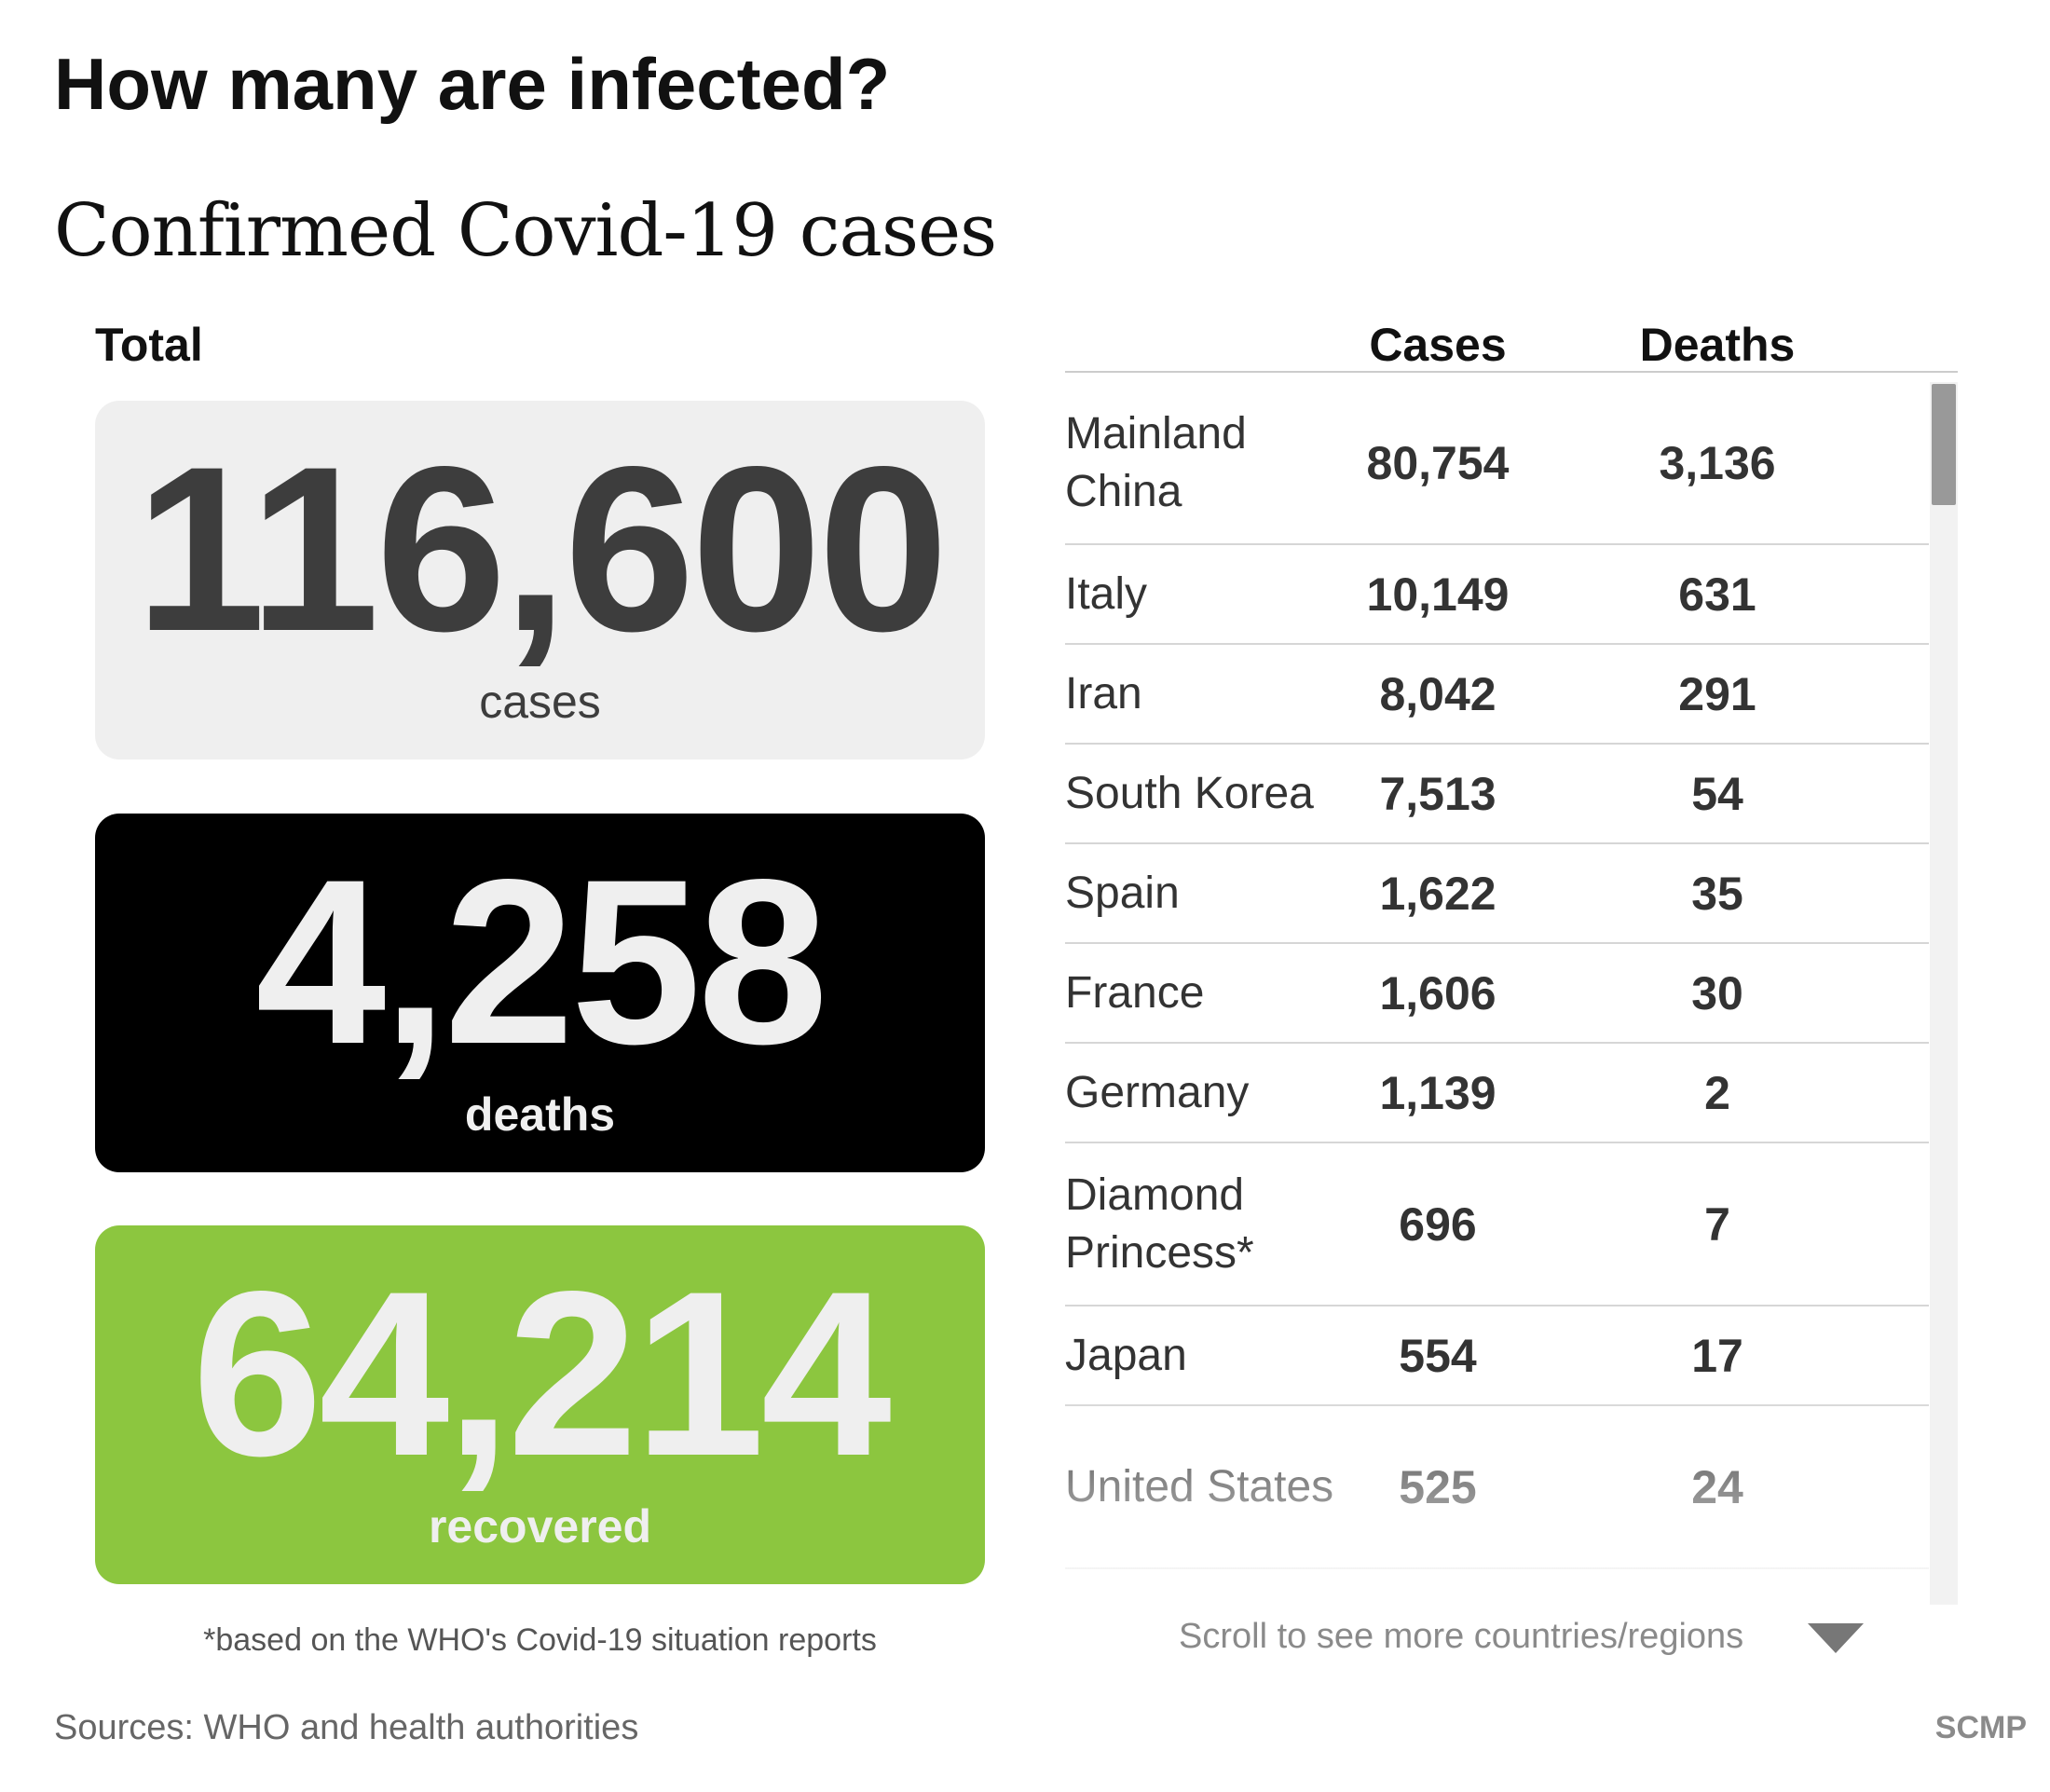 This screenshot has width=2050, height=1792. What do you see at coordinates (1717, 594) in the screenshot?
I see `deaths-cell: 631` at bounding box center [1717, 594].